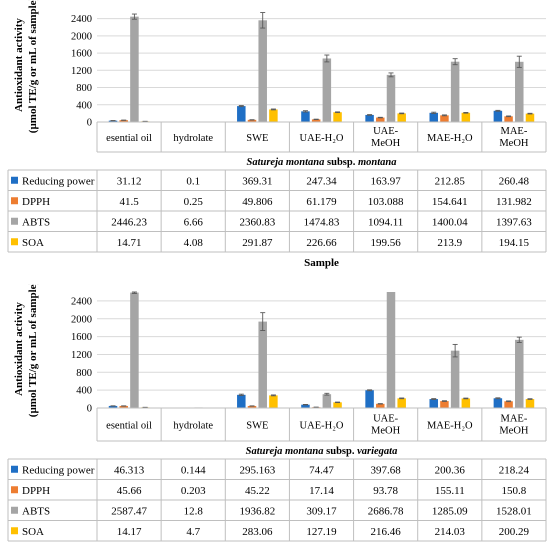 Image resolution: width=550 pixels, height=545 pixels. I want to click on data-value: 1094.11, so click(385, 222).